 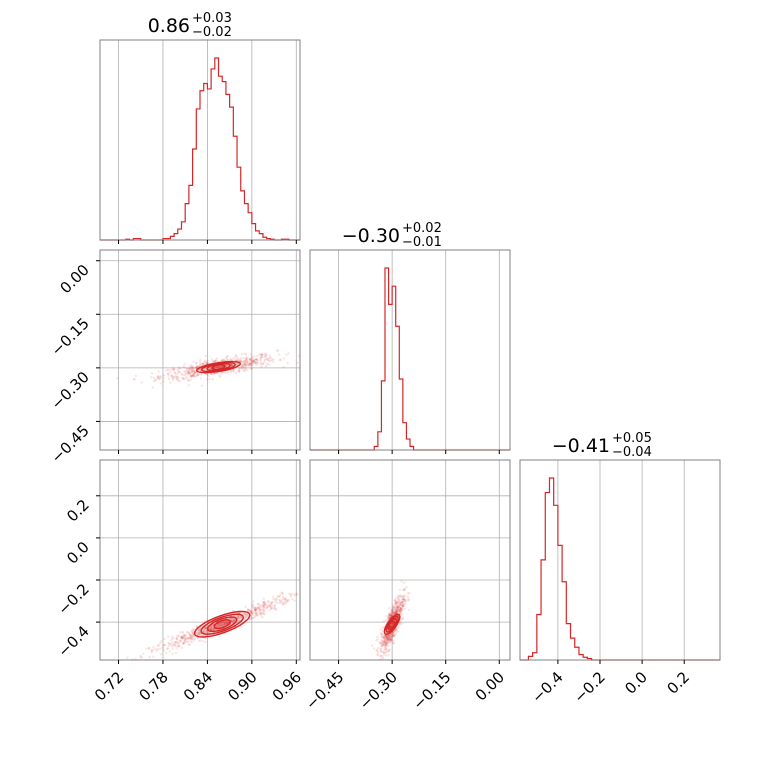 What do you see at coordinates (632, 452) in the screenshot?
I see `param-title-minus-2: −0.04` at bounding box center [632, 452].